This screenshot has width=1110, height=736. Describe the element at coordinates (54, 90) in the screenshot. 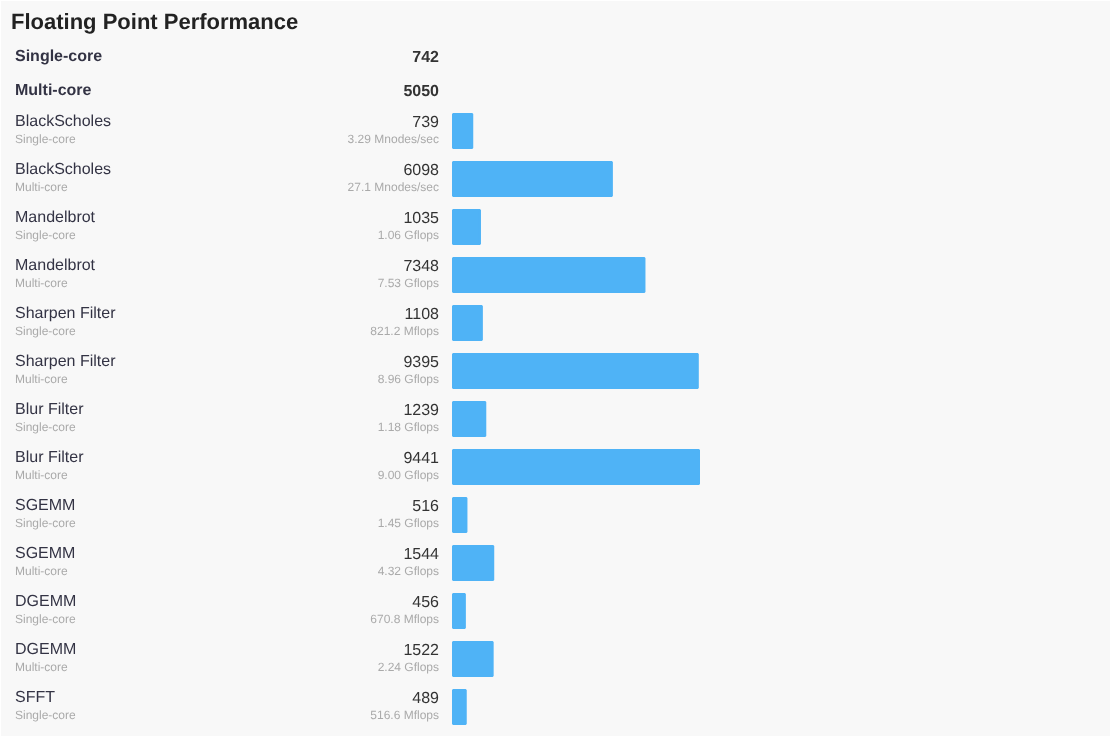

I see `y-tick-label: Multi-core` at that location.